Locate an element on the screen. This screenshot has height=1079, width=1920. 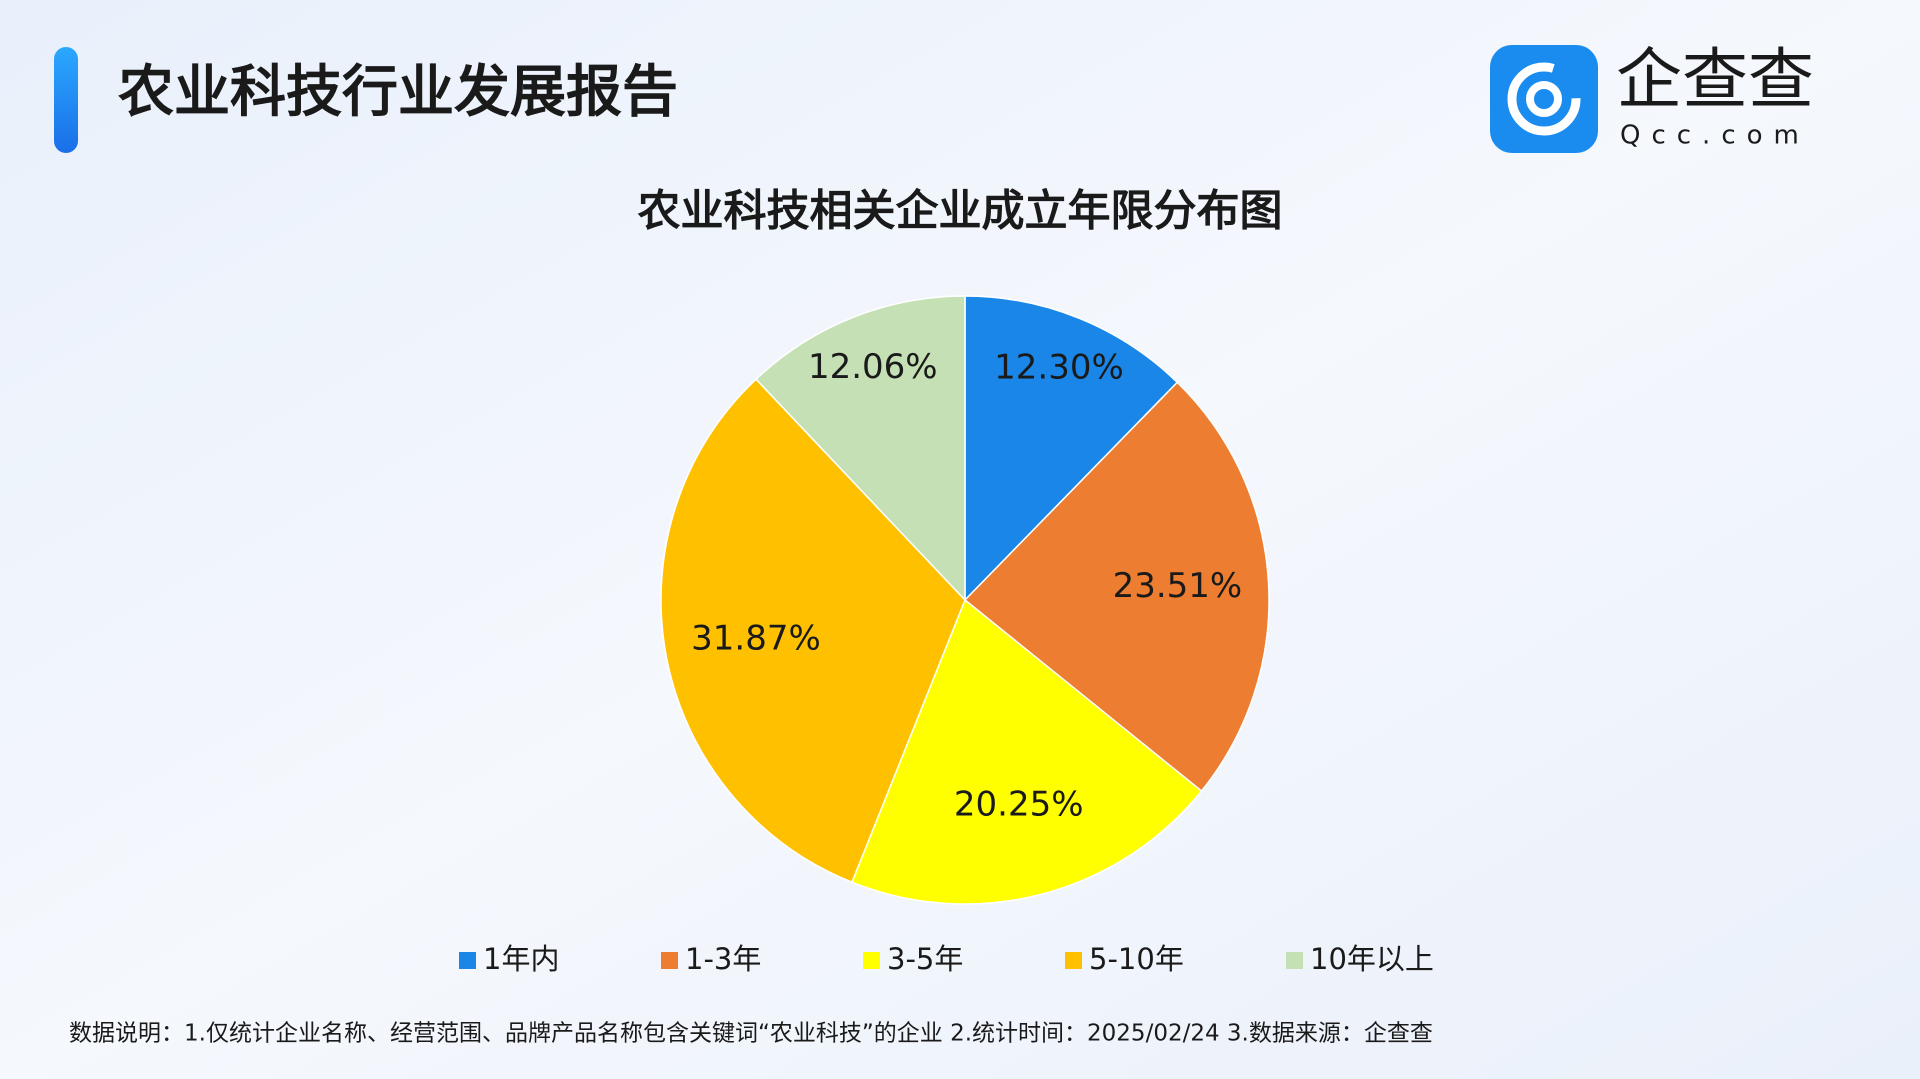
header-title: 农业科技行业发展报告 is located at coordinates (398, 92).